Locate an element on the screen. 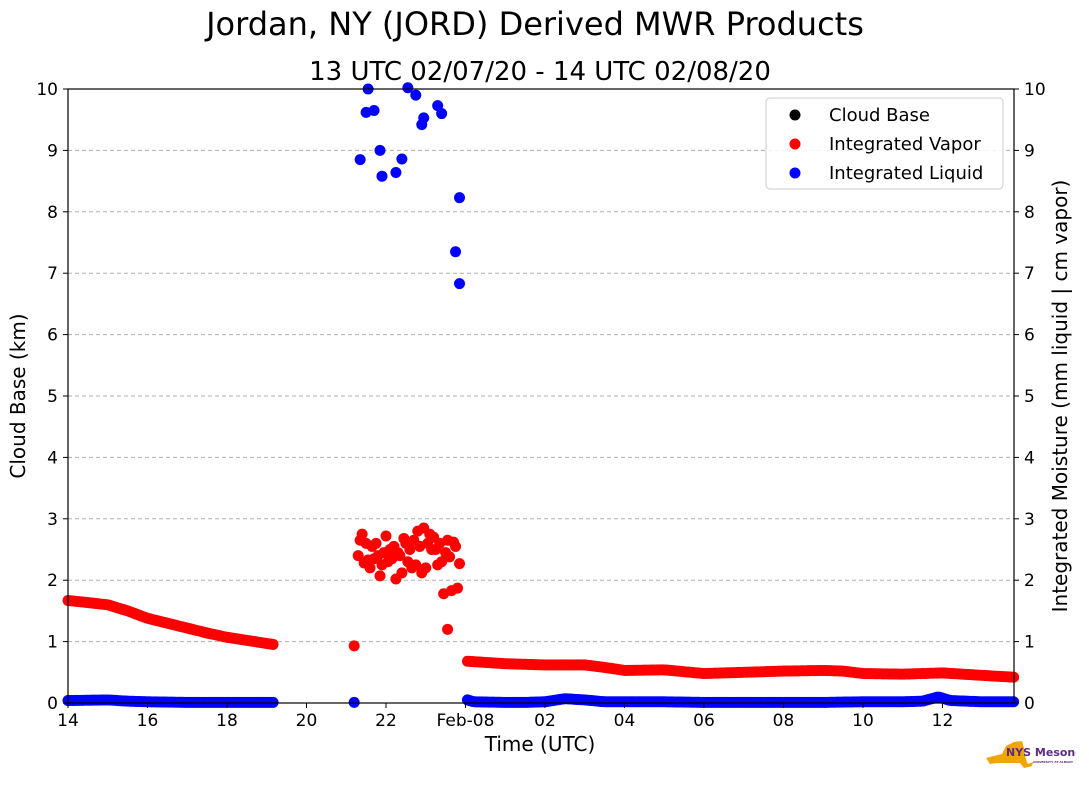 This screenshot has width=1089, height=804. x-tick-label: 16 is located at coordinates (148, 721).